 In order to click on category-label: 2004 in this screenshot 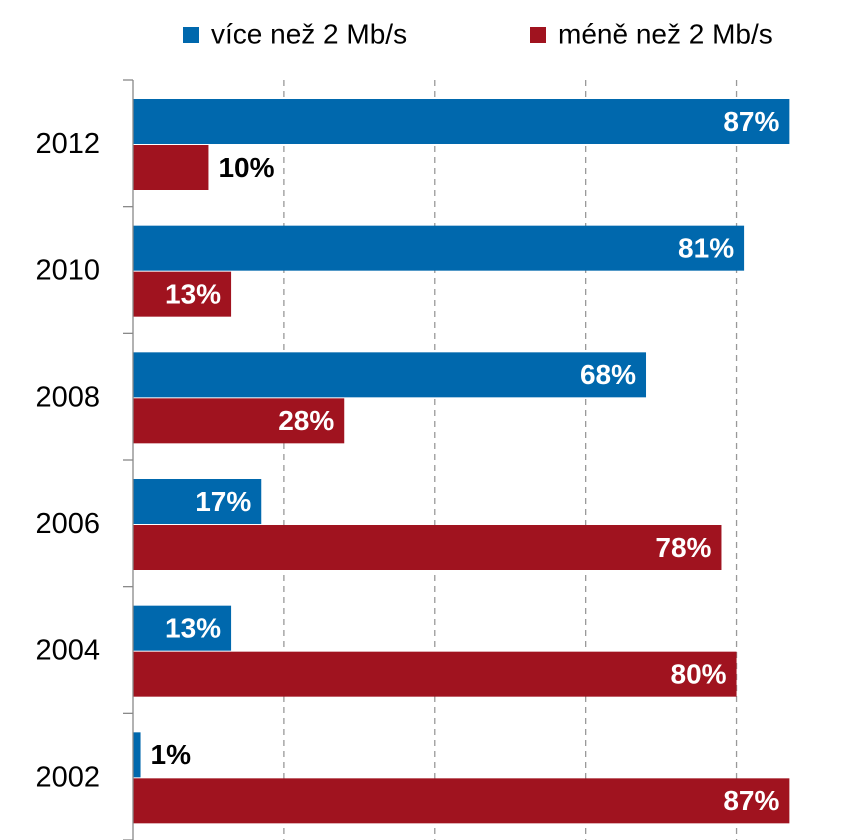, I will do `click(67, 651)`.